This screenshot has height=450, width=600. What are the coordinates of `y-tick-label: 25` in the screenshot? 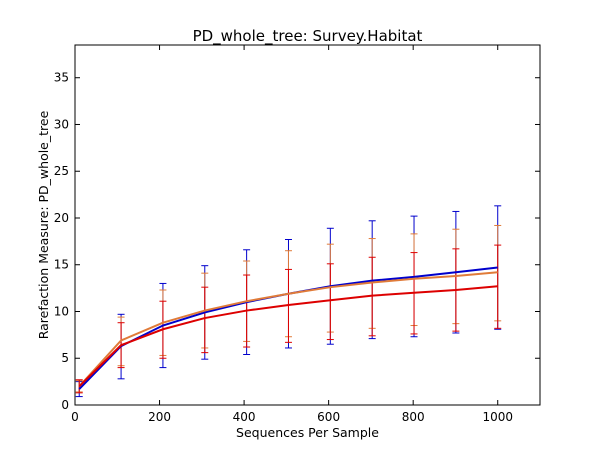 It's located at (61, 171).